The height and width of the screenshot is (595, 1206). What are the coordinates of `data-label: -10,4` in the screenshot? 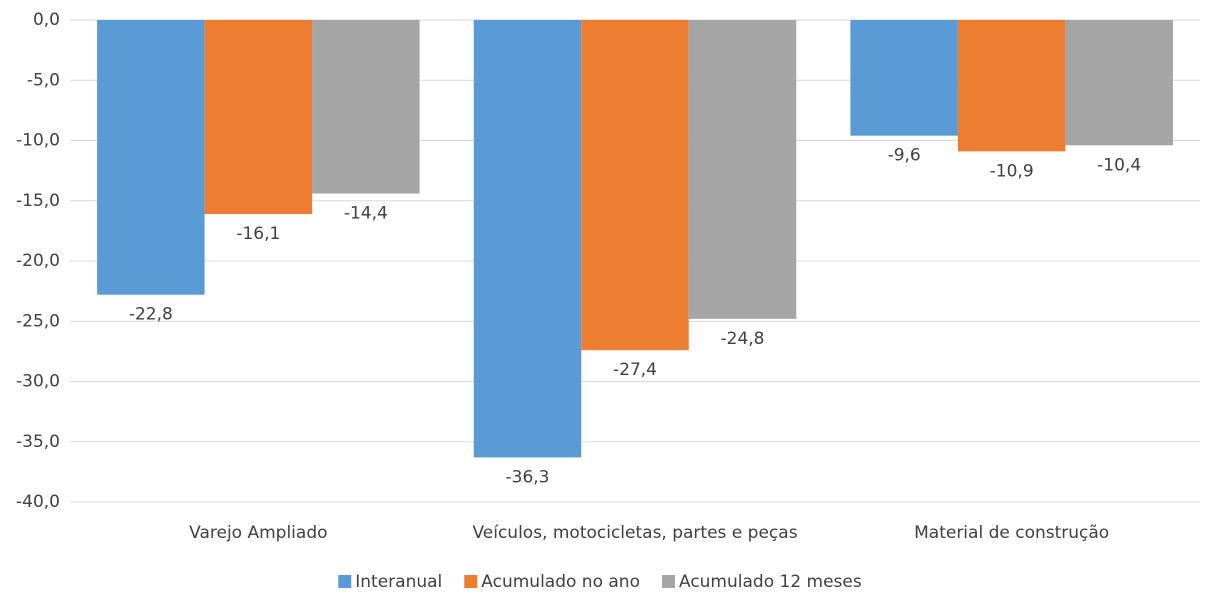 It's located at (1119, 165).